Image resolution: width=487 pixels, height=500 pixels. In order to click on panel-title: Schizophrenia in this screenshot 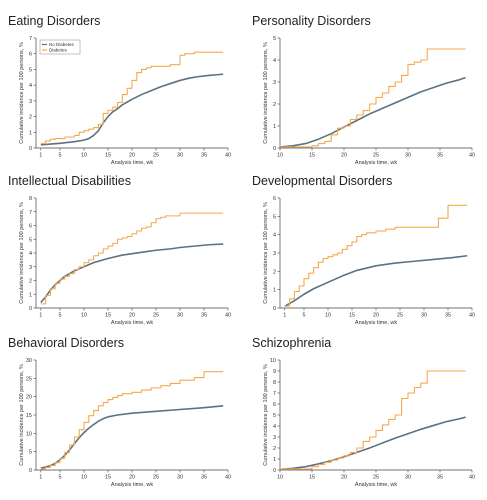, I will do `click(292, 343)`.